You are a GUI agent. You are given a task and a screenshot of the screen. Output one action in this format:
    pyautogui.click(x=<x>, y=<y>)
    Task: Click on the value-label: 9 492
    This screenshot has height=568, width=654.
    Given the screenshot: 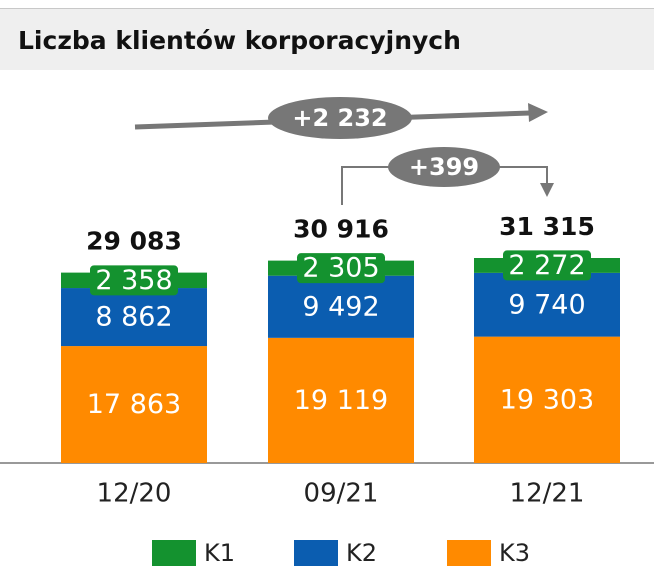 What is the action you would take?
    pyautogui.click(x=340, y=306)
    